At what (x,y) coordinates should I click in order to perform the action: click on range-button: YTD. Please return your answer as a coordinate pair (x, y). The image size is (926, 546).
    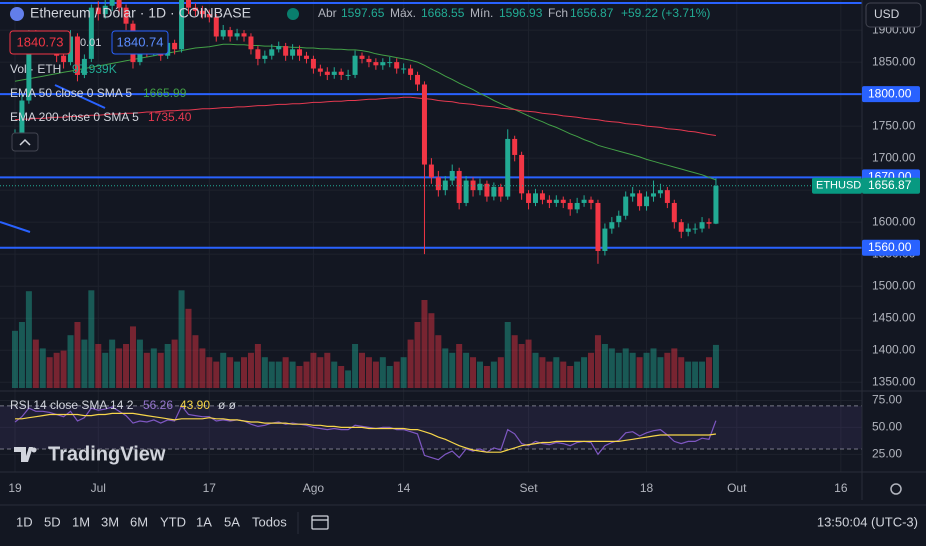
    Looking at the image, I should click on (173, 521).